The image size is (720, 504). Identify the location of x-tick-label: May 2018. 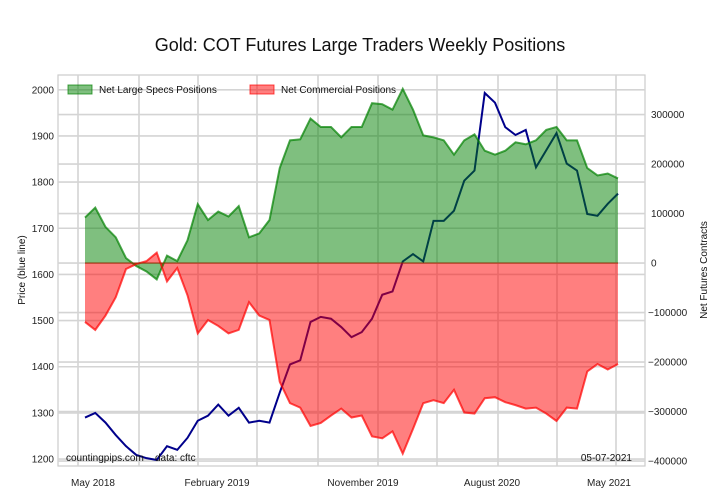
(93, 483).